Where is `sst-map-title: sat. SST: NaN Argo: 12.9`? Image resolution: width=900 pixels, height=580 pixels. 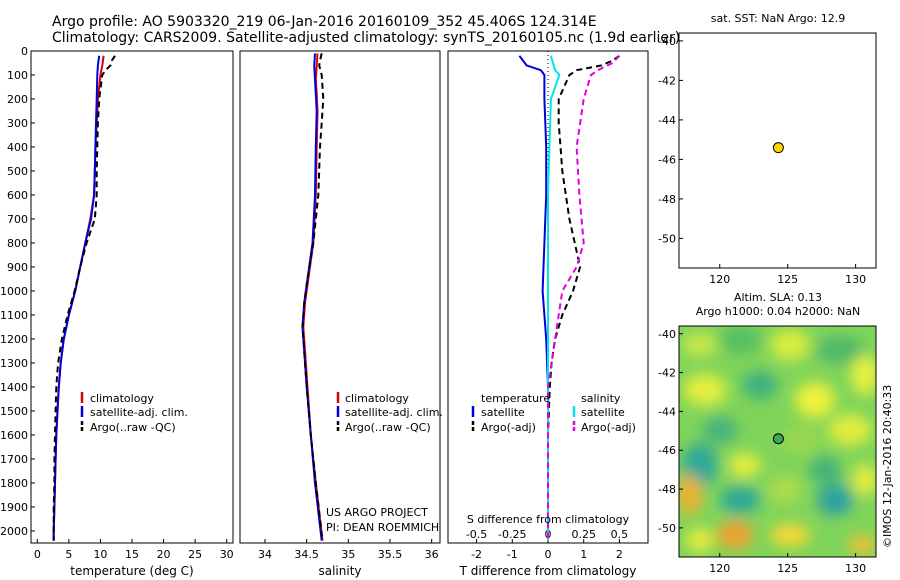
sst-map-title: sat. SST: NaN Argo: 12.9 is located at coordinates (778, 18).